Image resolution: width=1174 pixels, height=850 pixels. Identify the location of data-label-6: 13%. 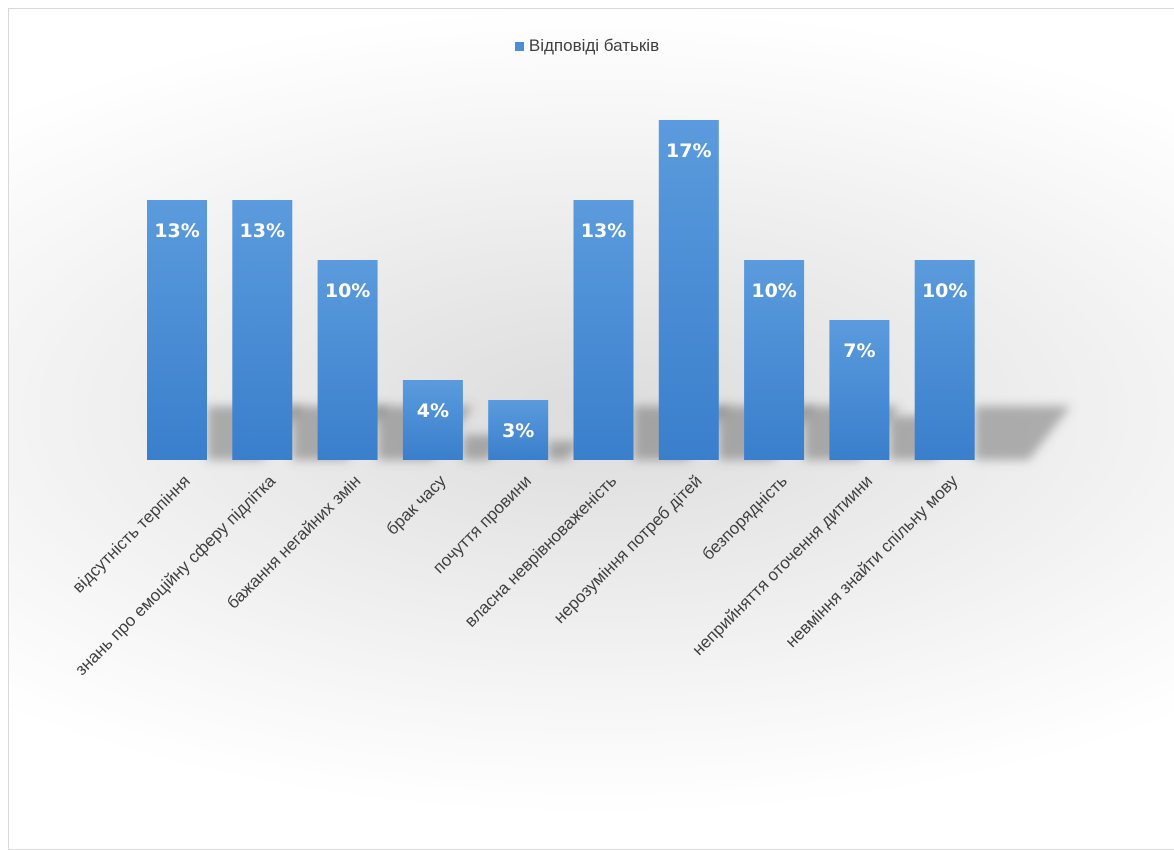
(603, 231).